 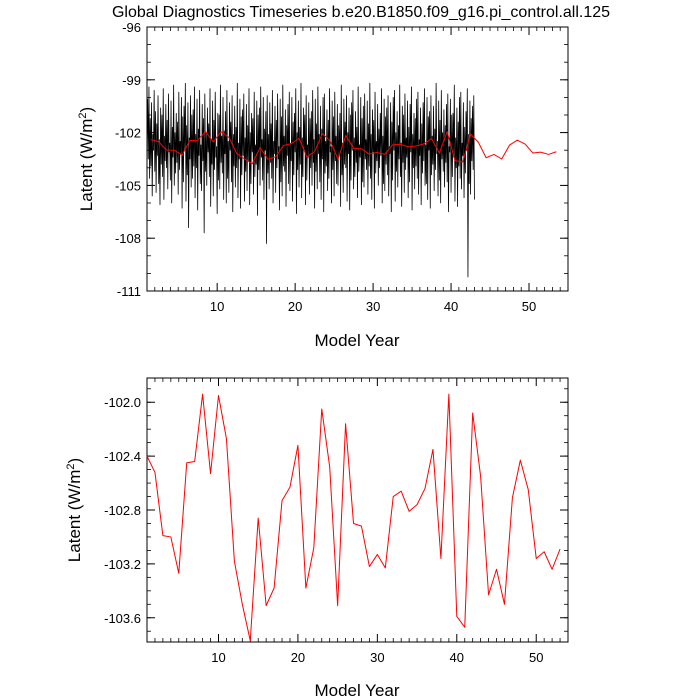 I want to click on top-y-axis-title: Latent (W/m2), so click(x=86, y=159).